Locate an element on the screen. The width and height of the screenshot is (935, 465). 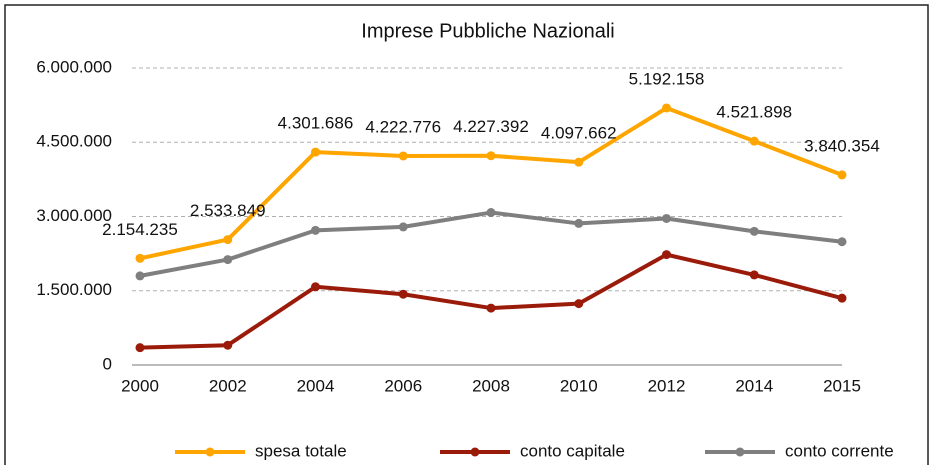
x-tick-label: 2015 is located at coordinates (842, 385).